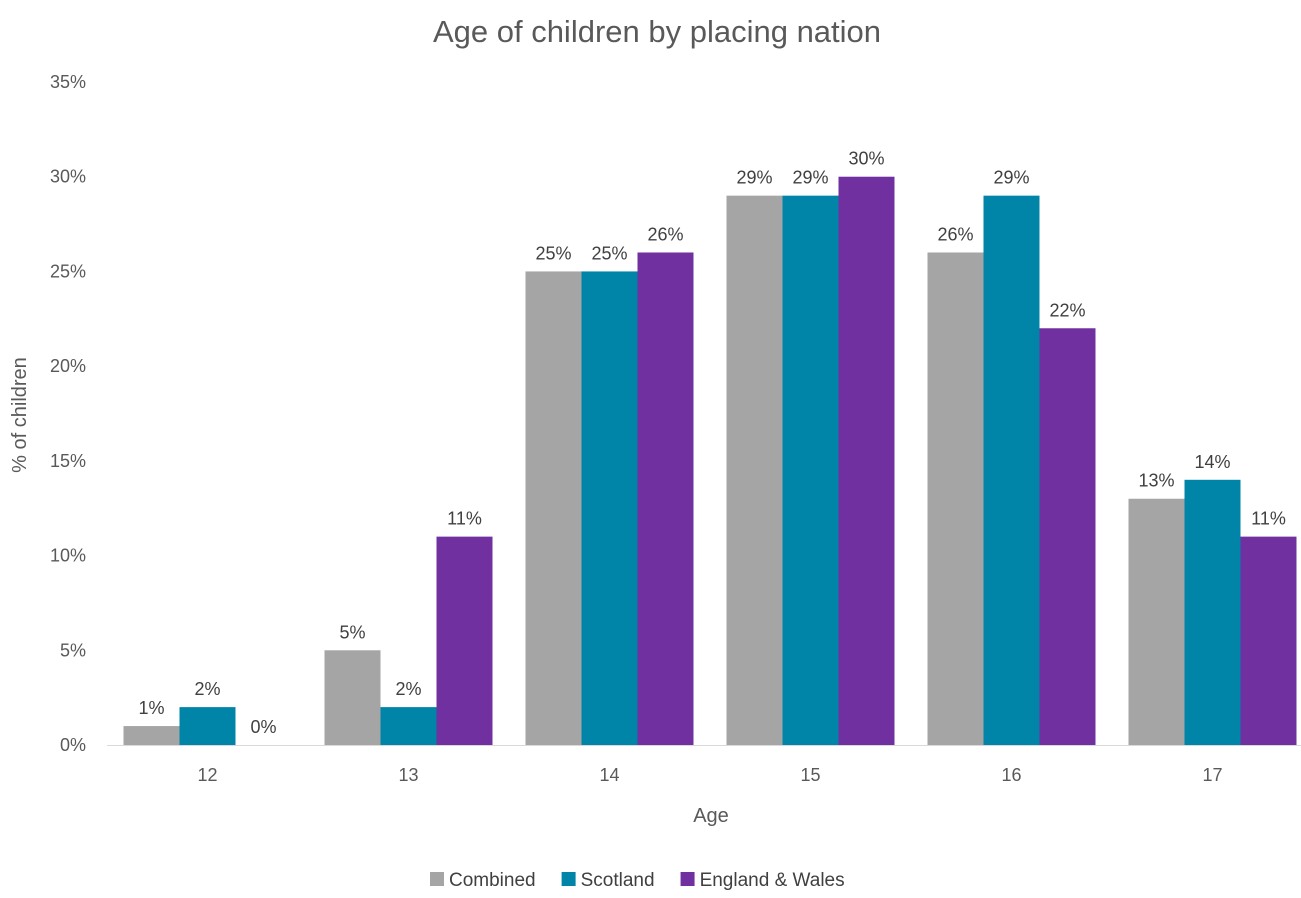 The width and height of the screenshot is (1301, 898). I want to click on x-tick-label: 16, so click(1011, 775).